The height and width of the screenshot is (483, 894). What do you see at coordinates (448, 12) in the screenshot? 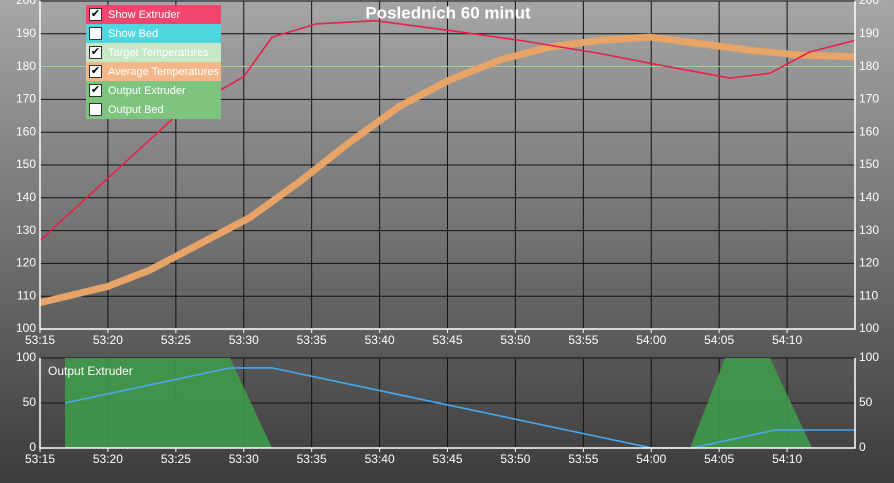
I see `chart-title: Posledních 60 minut` at bounding box center [448, 12].